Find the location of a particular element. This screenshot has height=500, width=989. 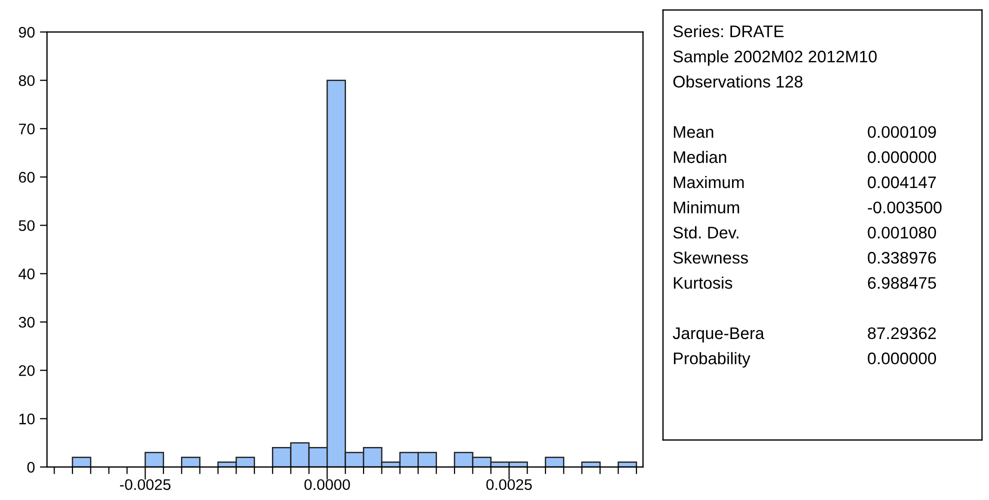

text: Series: DRATE Sample 2002M02 2012M10 Observations 128 is located at coordinates (775, 56).